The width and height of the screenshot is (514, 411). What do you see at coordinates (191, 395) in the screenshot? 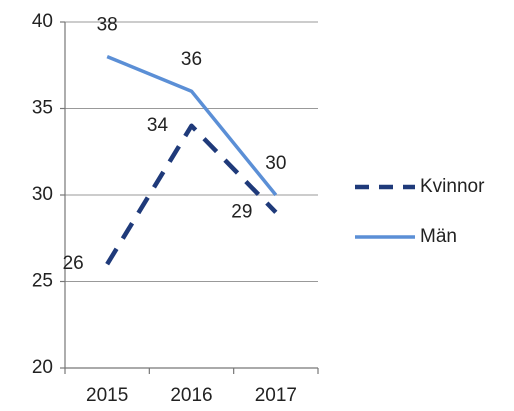
I see `x-tick-label: 2016` at bounding box center [191, 395].